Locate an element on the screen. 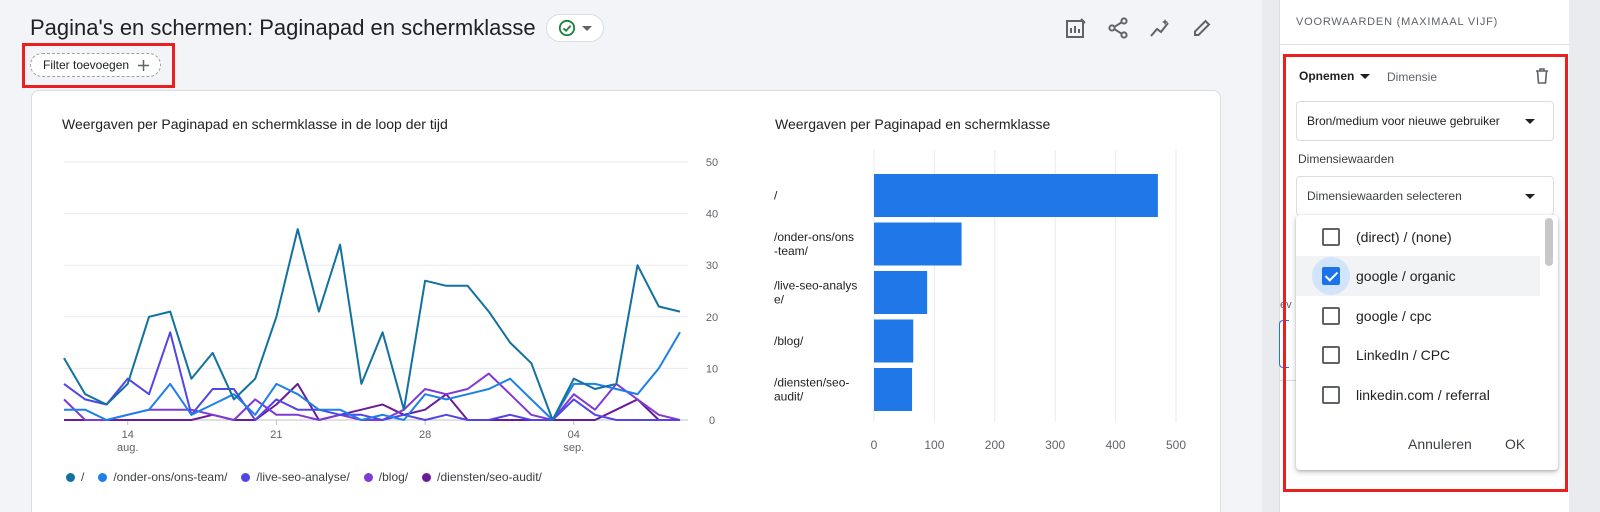 The width and height of the screenshot is (1600, 512). y-tick-label: 0 is located at coordinates (712, 421).